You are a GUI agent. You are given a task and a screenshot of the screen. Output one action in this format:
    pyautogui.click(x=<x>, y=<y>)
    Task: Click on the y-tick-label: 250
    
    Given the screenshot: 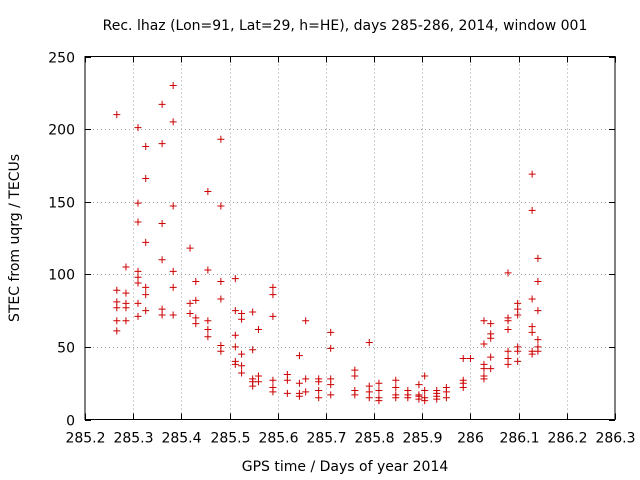 What is the action you would take?
    pyautogui.click(x=61, y=59)
    